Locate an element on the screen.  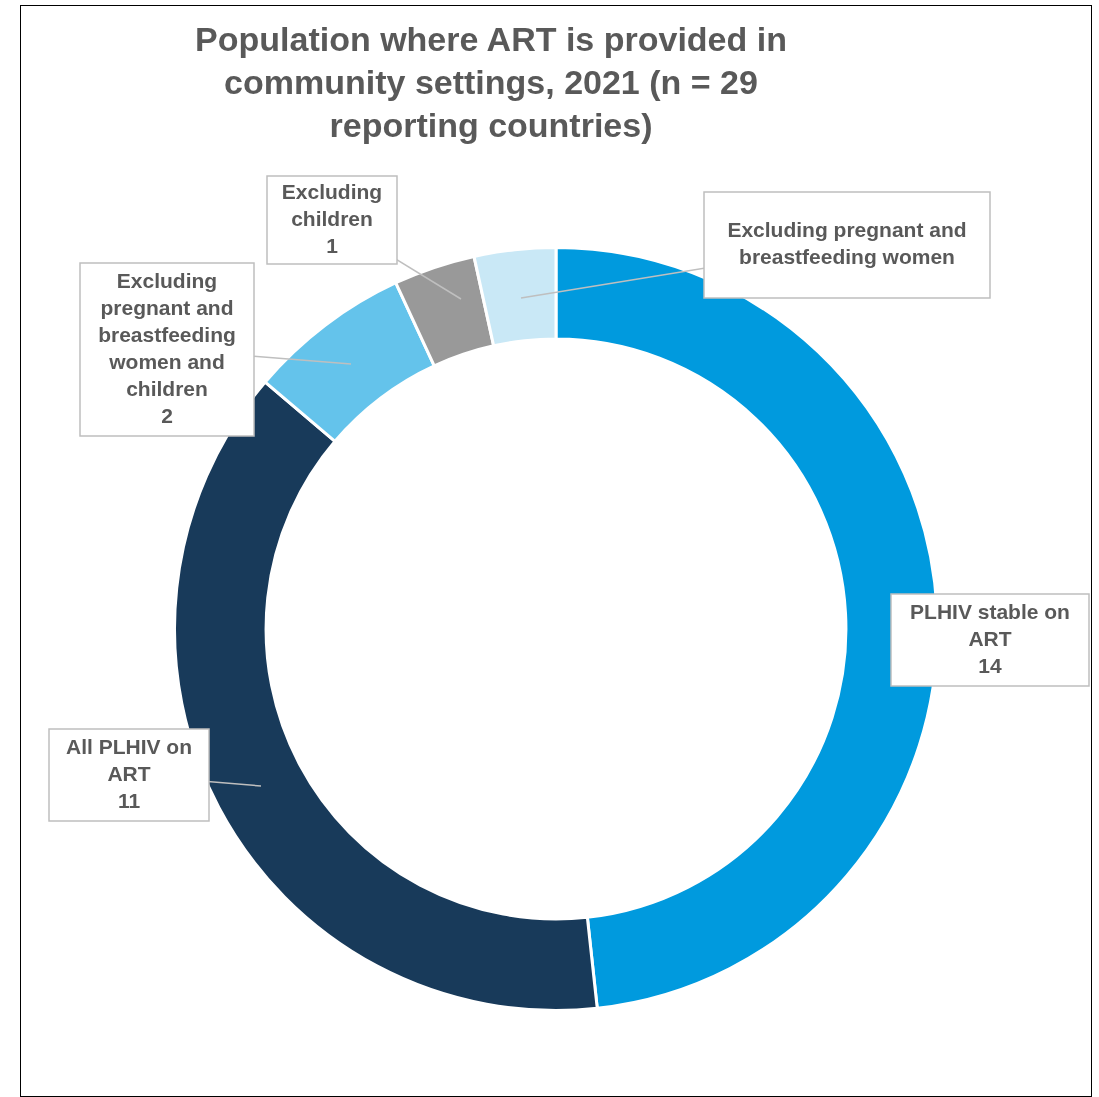
chart-title: Population where ART is provided in community settings, 2021 (n = 29 reporting countries) is located at coordinates (491, 82).